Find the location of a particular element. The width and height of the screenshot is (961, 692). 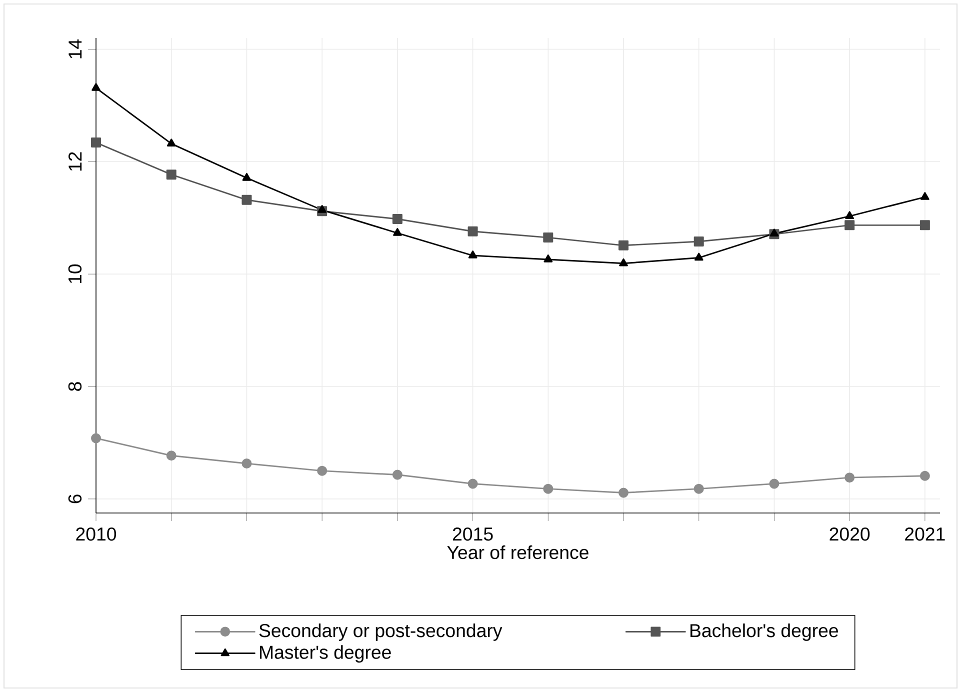

x-tick-label: 2015 is located at coordinates (472, 534).